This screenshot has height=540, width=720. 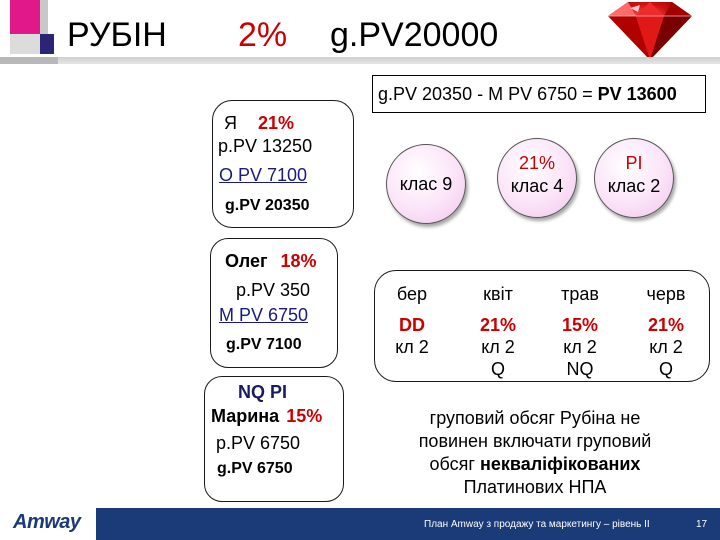 I want to click on decor-square-gray, so click(x=44, y=17).